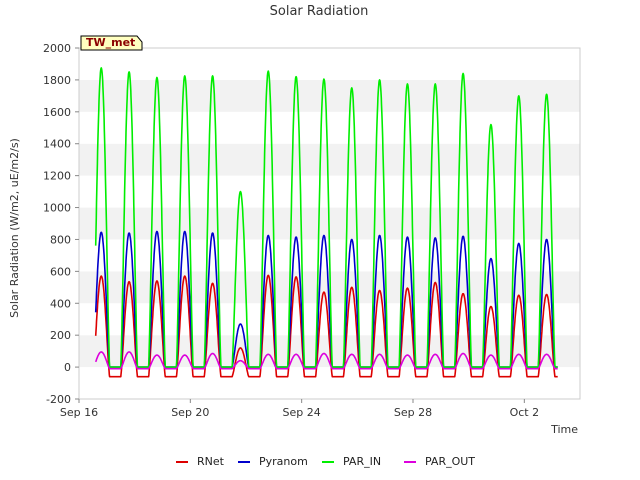  Describe the element at coordinates (57, 80) in the screenshot. I see `y-tick-label: 1800` at that location.